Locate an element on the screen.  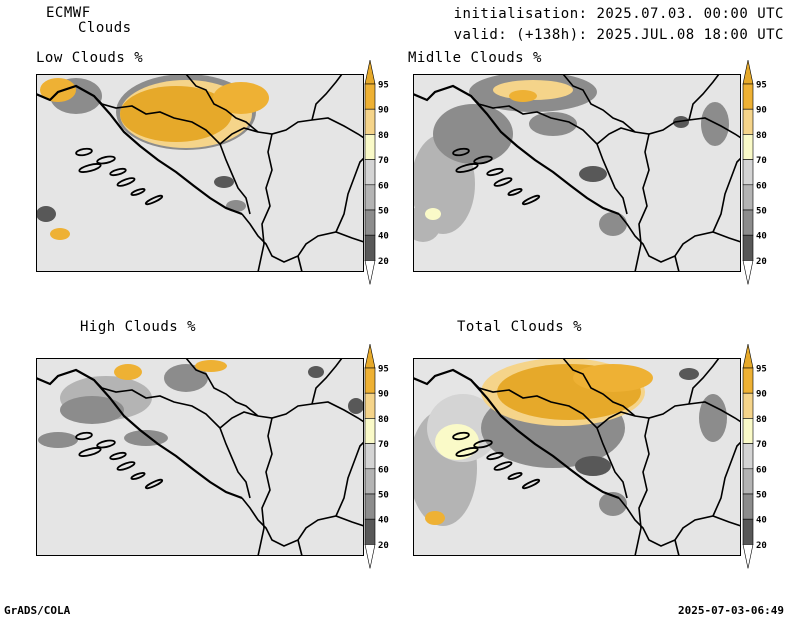
software-credit: GrADS/COLA is located at coordinates (37, 610).